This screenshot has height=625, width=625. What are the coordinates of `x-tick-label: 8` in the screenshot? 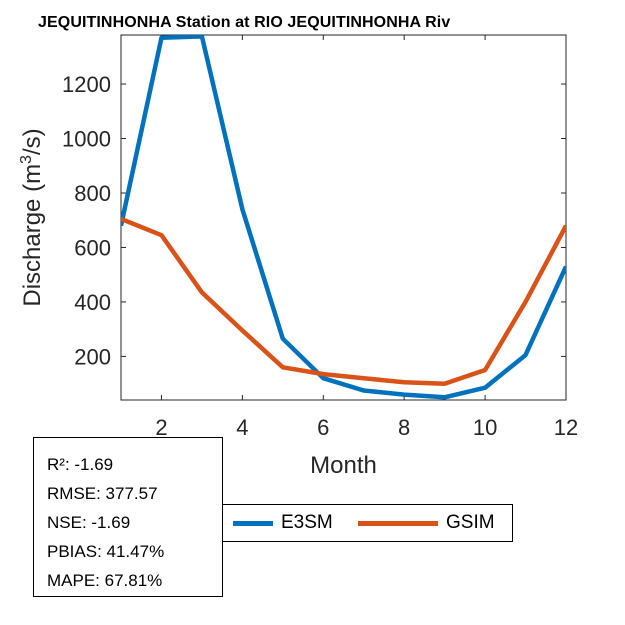 It's located at (404, 427).